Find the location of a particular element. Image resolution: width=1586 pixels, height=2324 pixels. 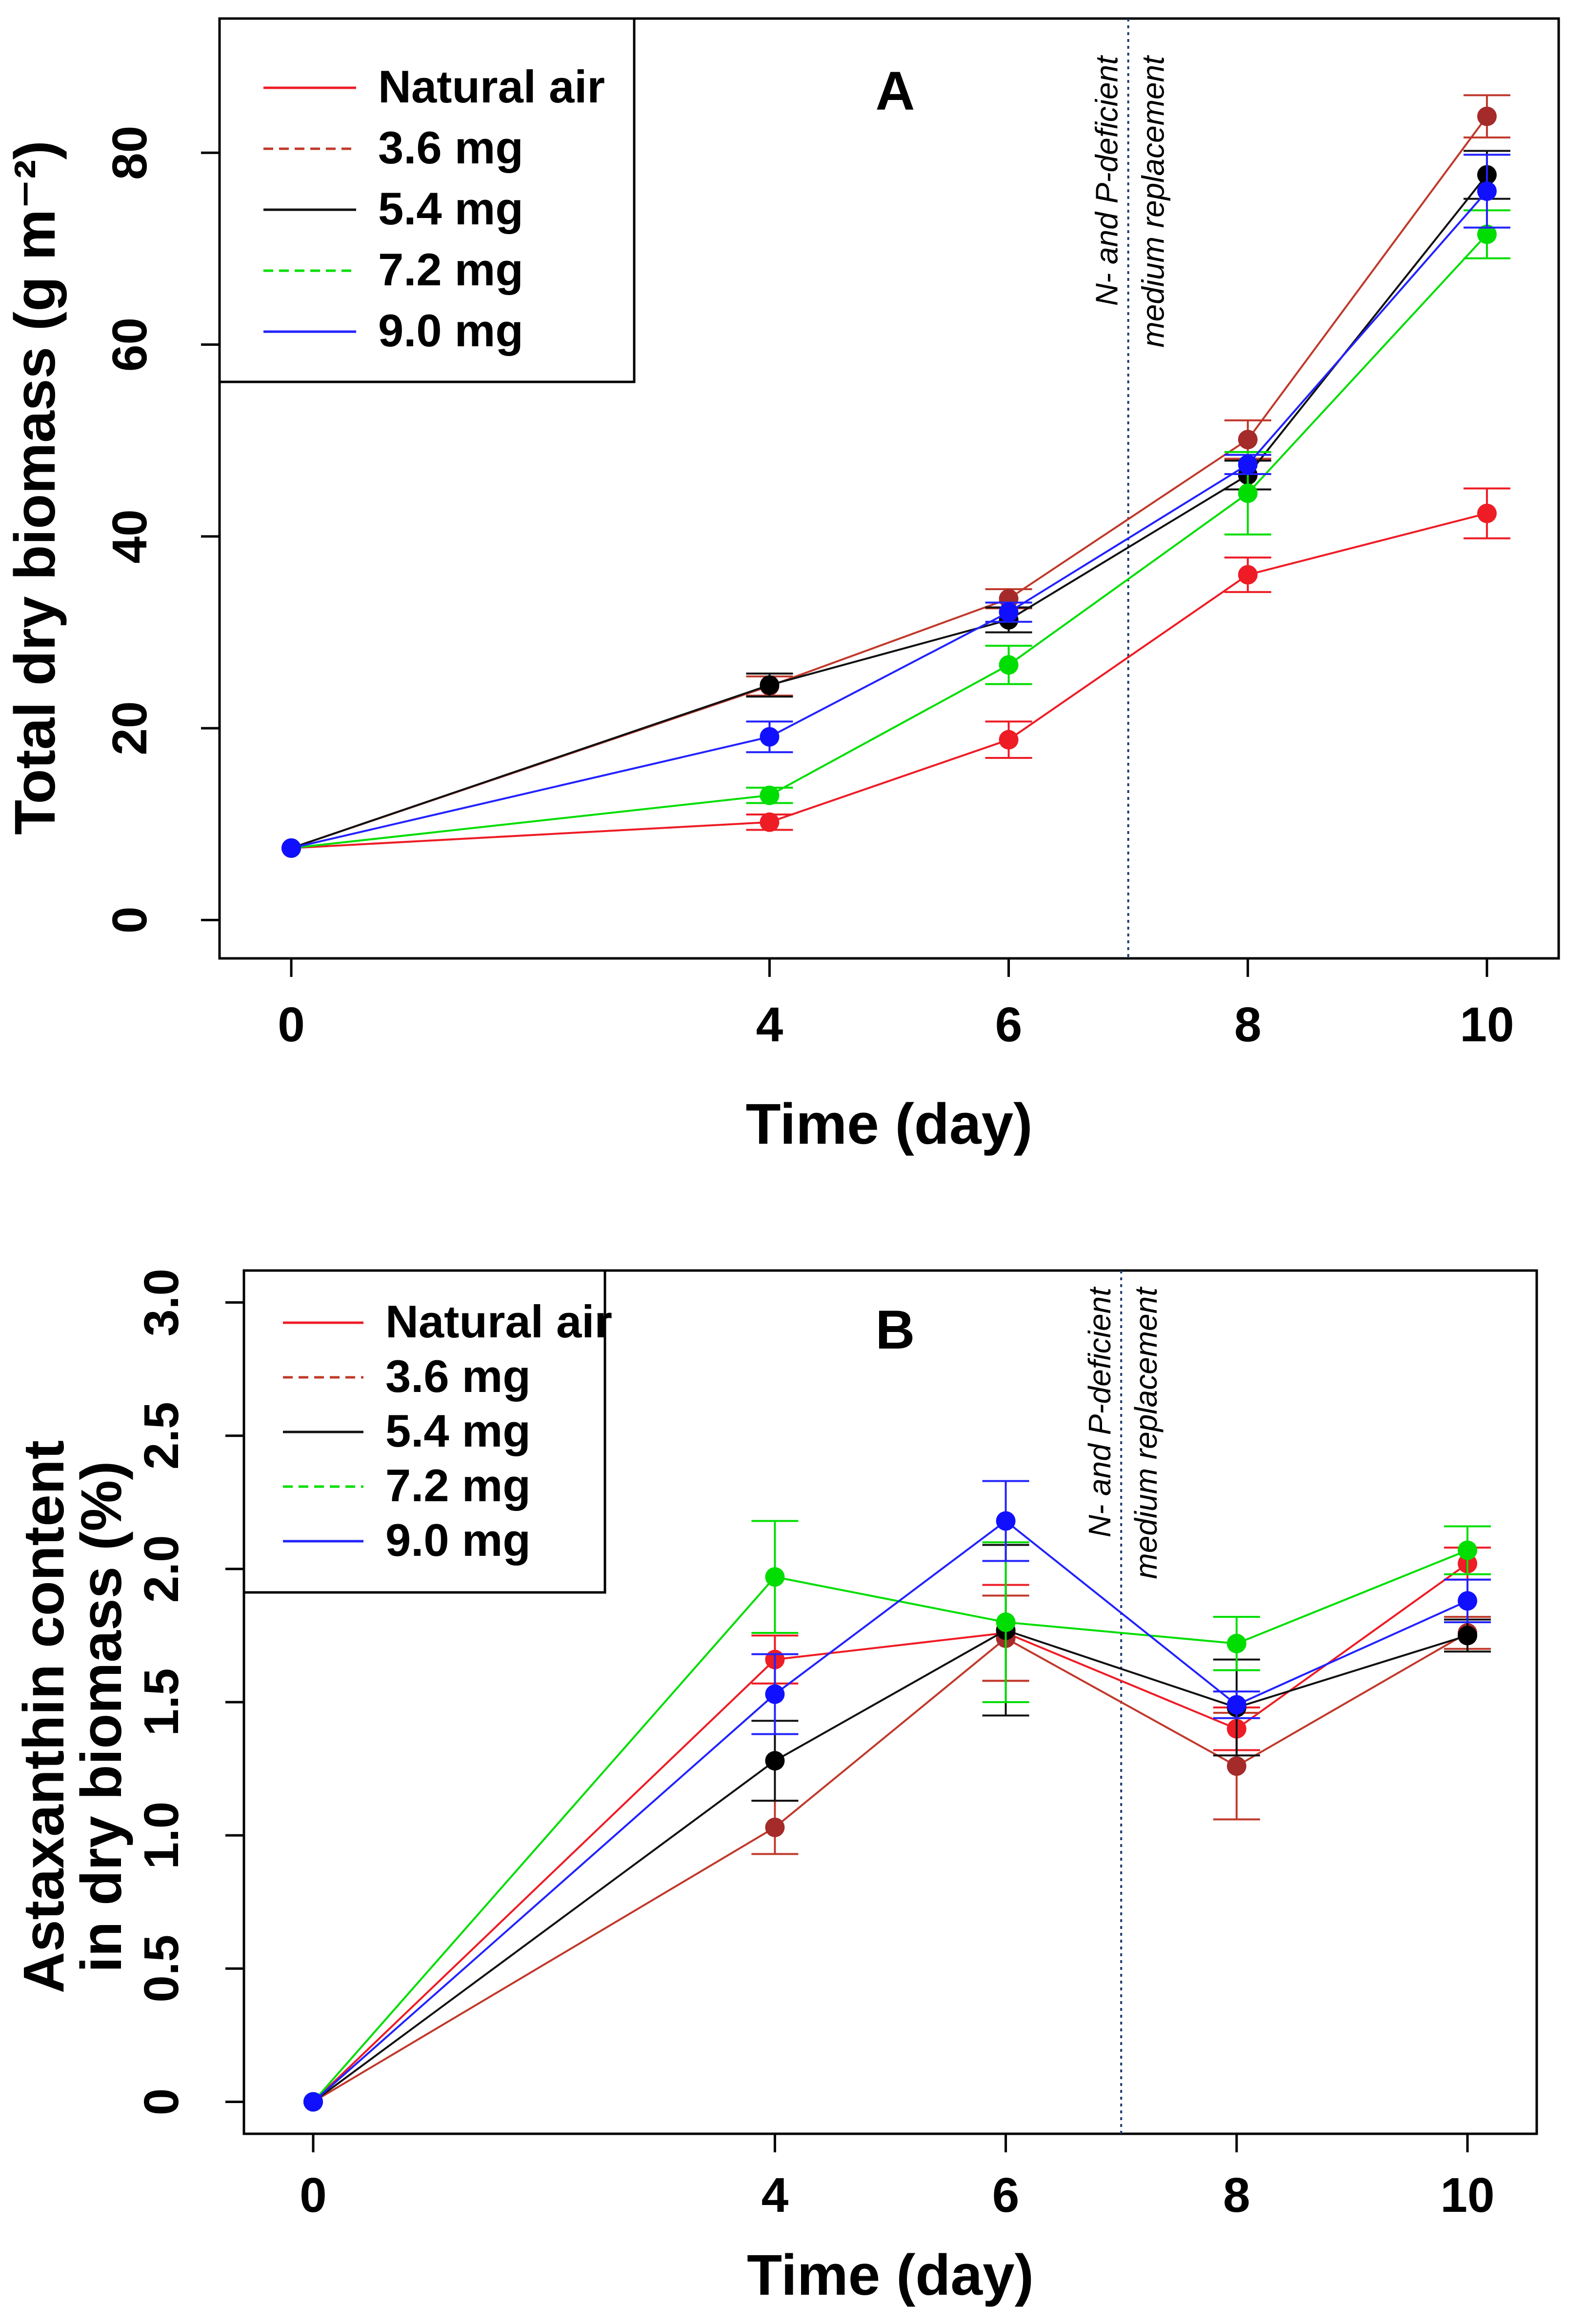

y-tick-label: 60 is located at coordinates (129, 345).